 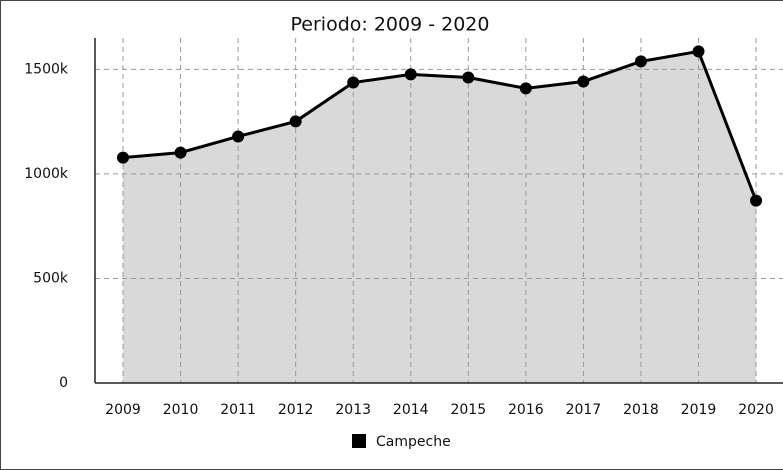 I want to click on x-tick-label: 2019, so click(x=699, y=410).